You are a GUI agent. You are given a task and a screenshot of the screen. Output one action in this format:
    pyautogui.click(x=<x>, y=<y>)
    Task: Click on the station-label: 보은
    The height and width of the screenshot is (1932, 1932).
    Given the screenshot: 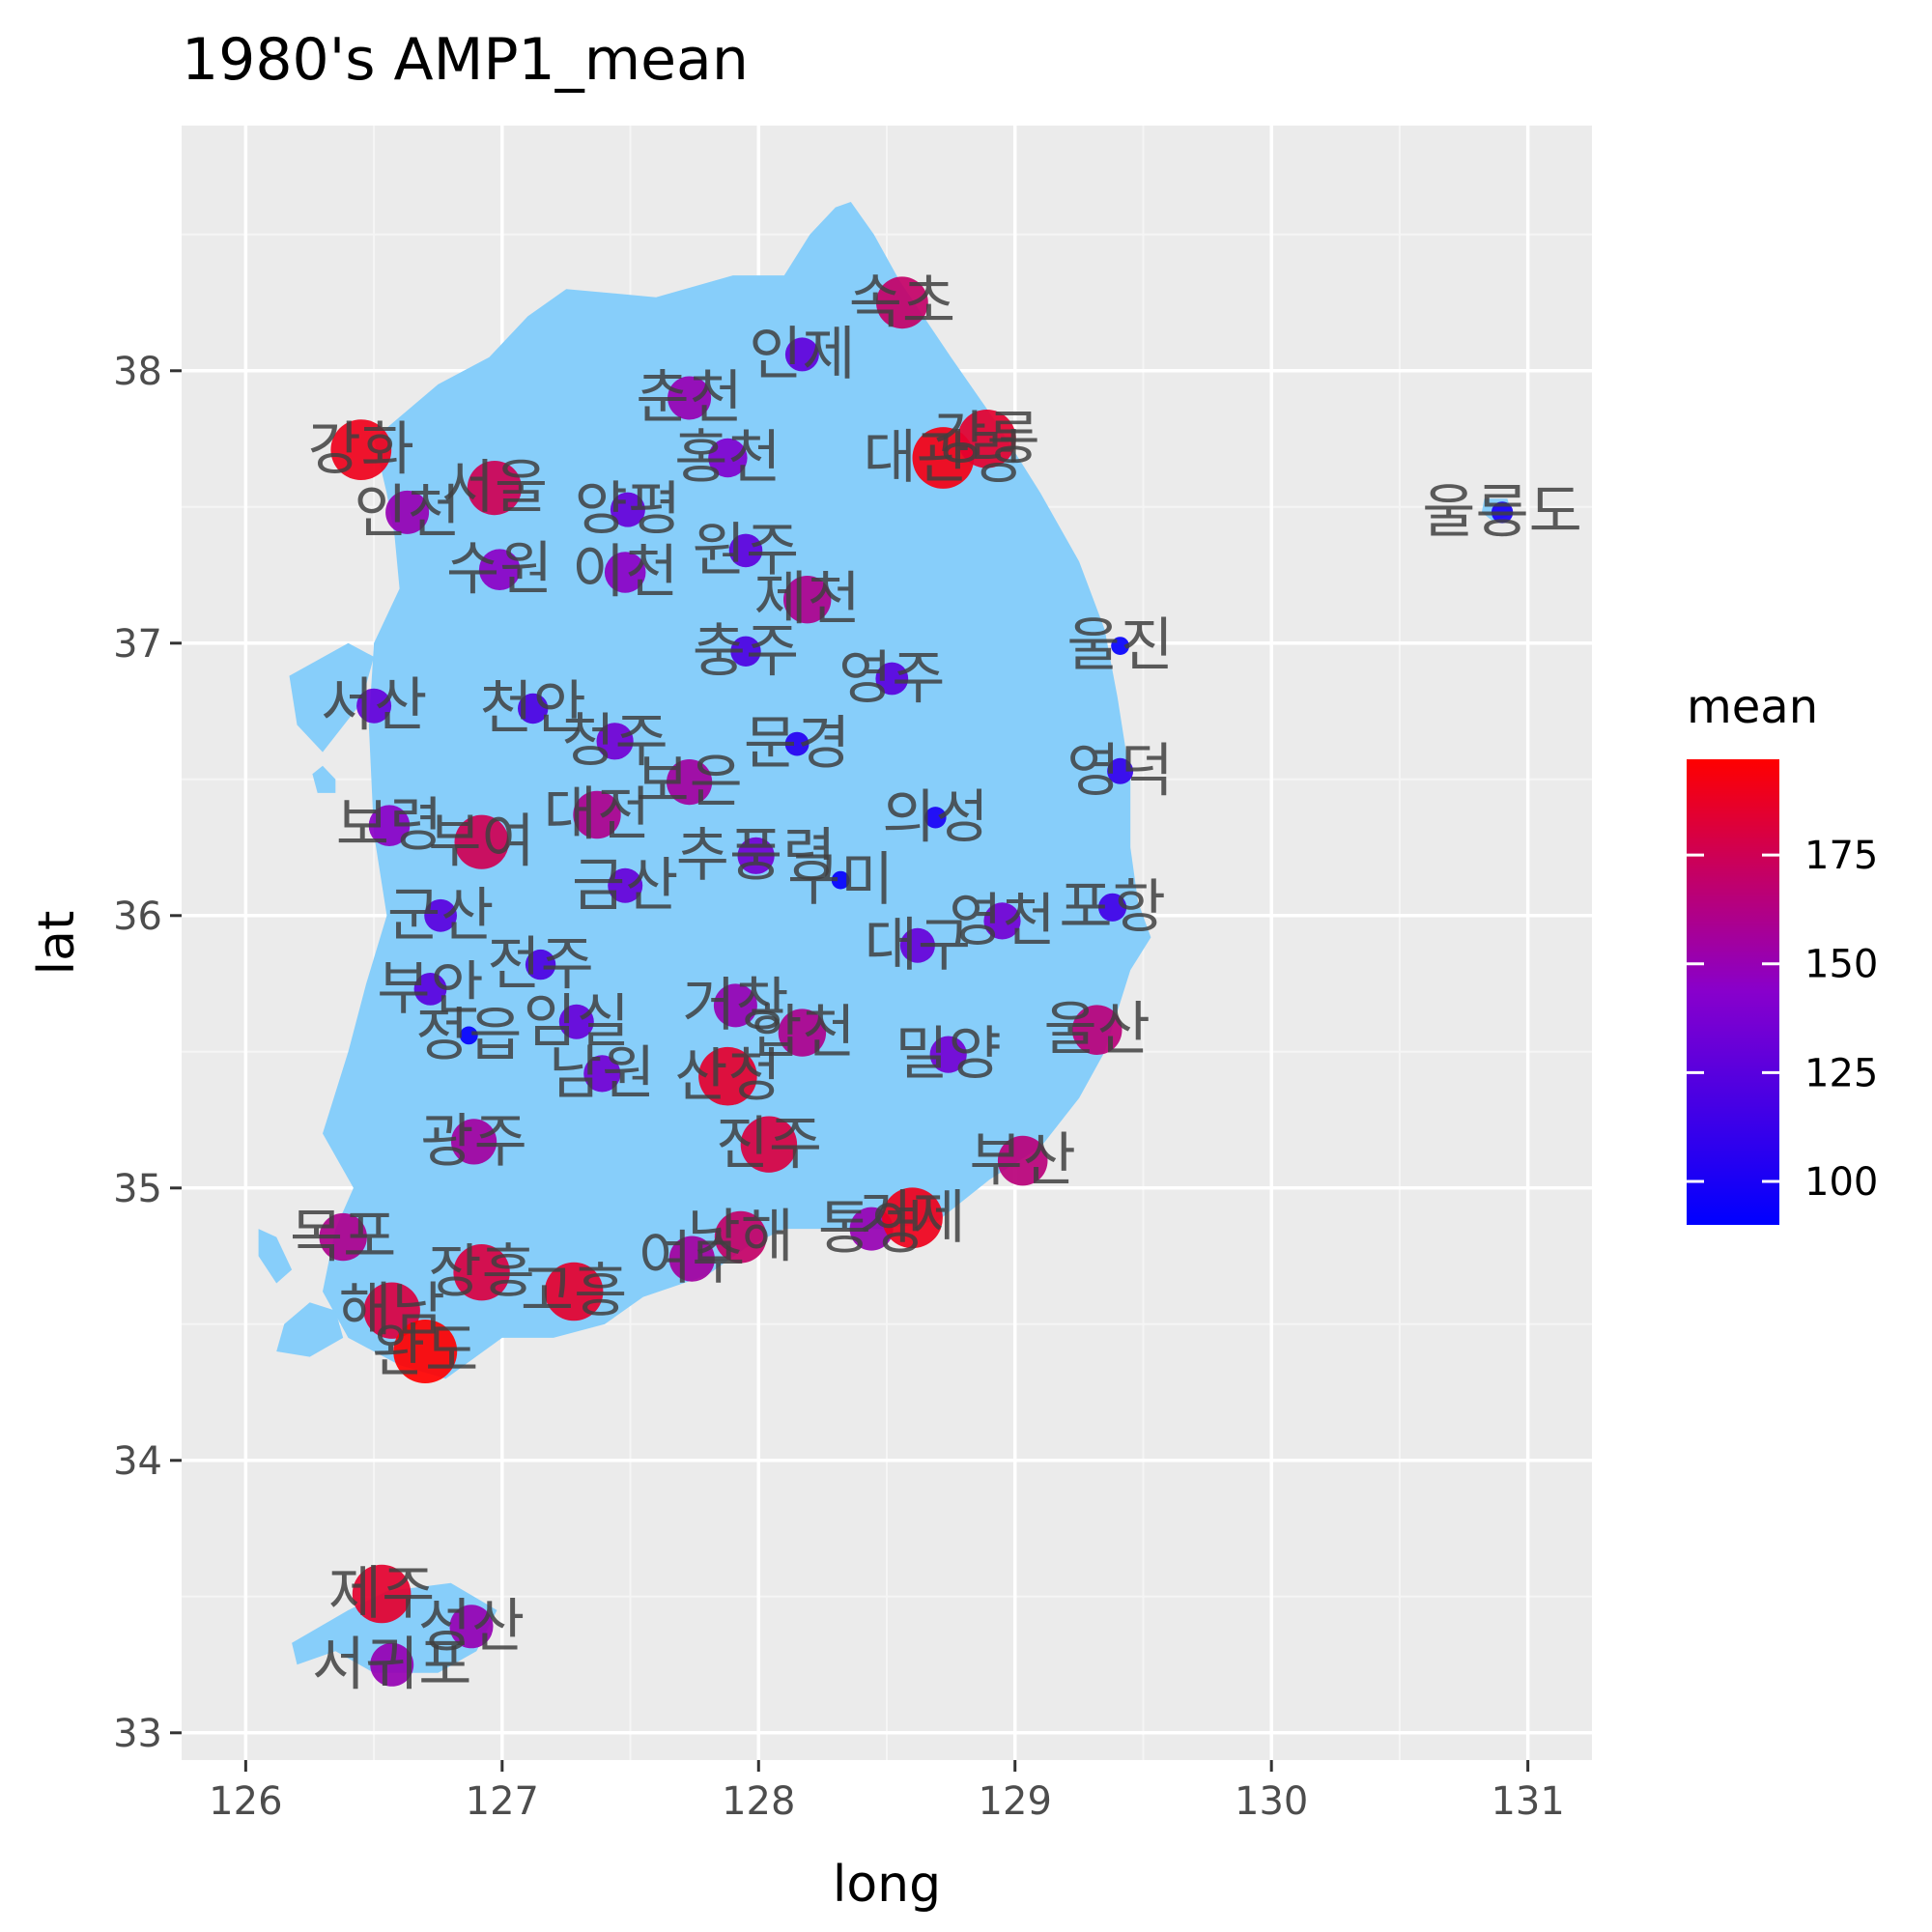 What is the action you would take?
    pyautogui.click(x=689, y=782)
    